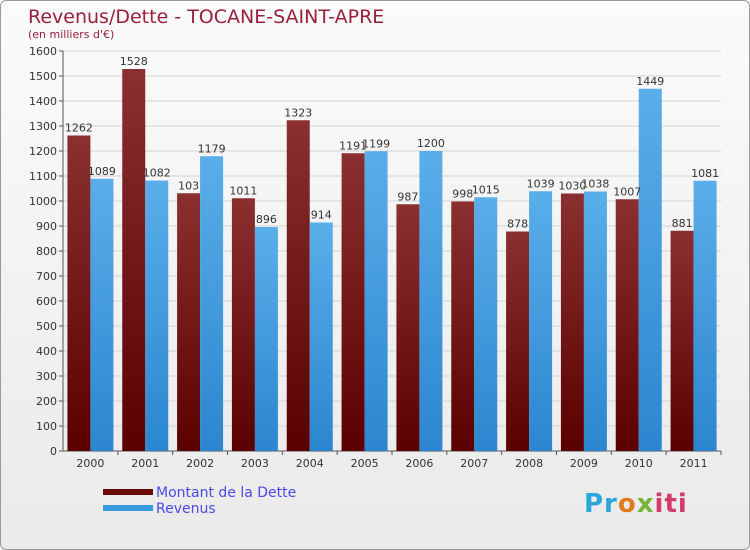 This screenshot has height=550, width=750. I want to click on legend-swatch-revenus, so click(128, 508).